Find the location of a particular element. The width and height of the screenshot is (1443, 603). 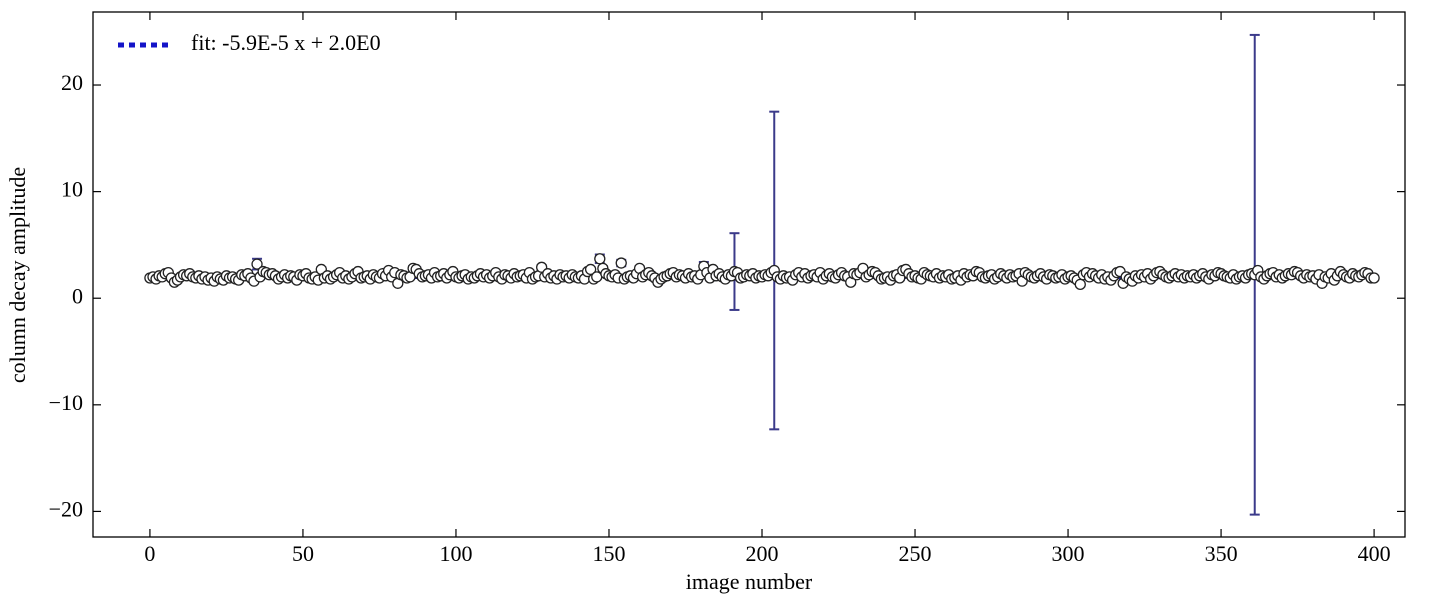

y-tick-label: 10 is located at coordinates (72, 189).